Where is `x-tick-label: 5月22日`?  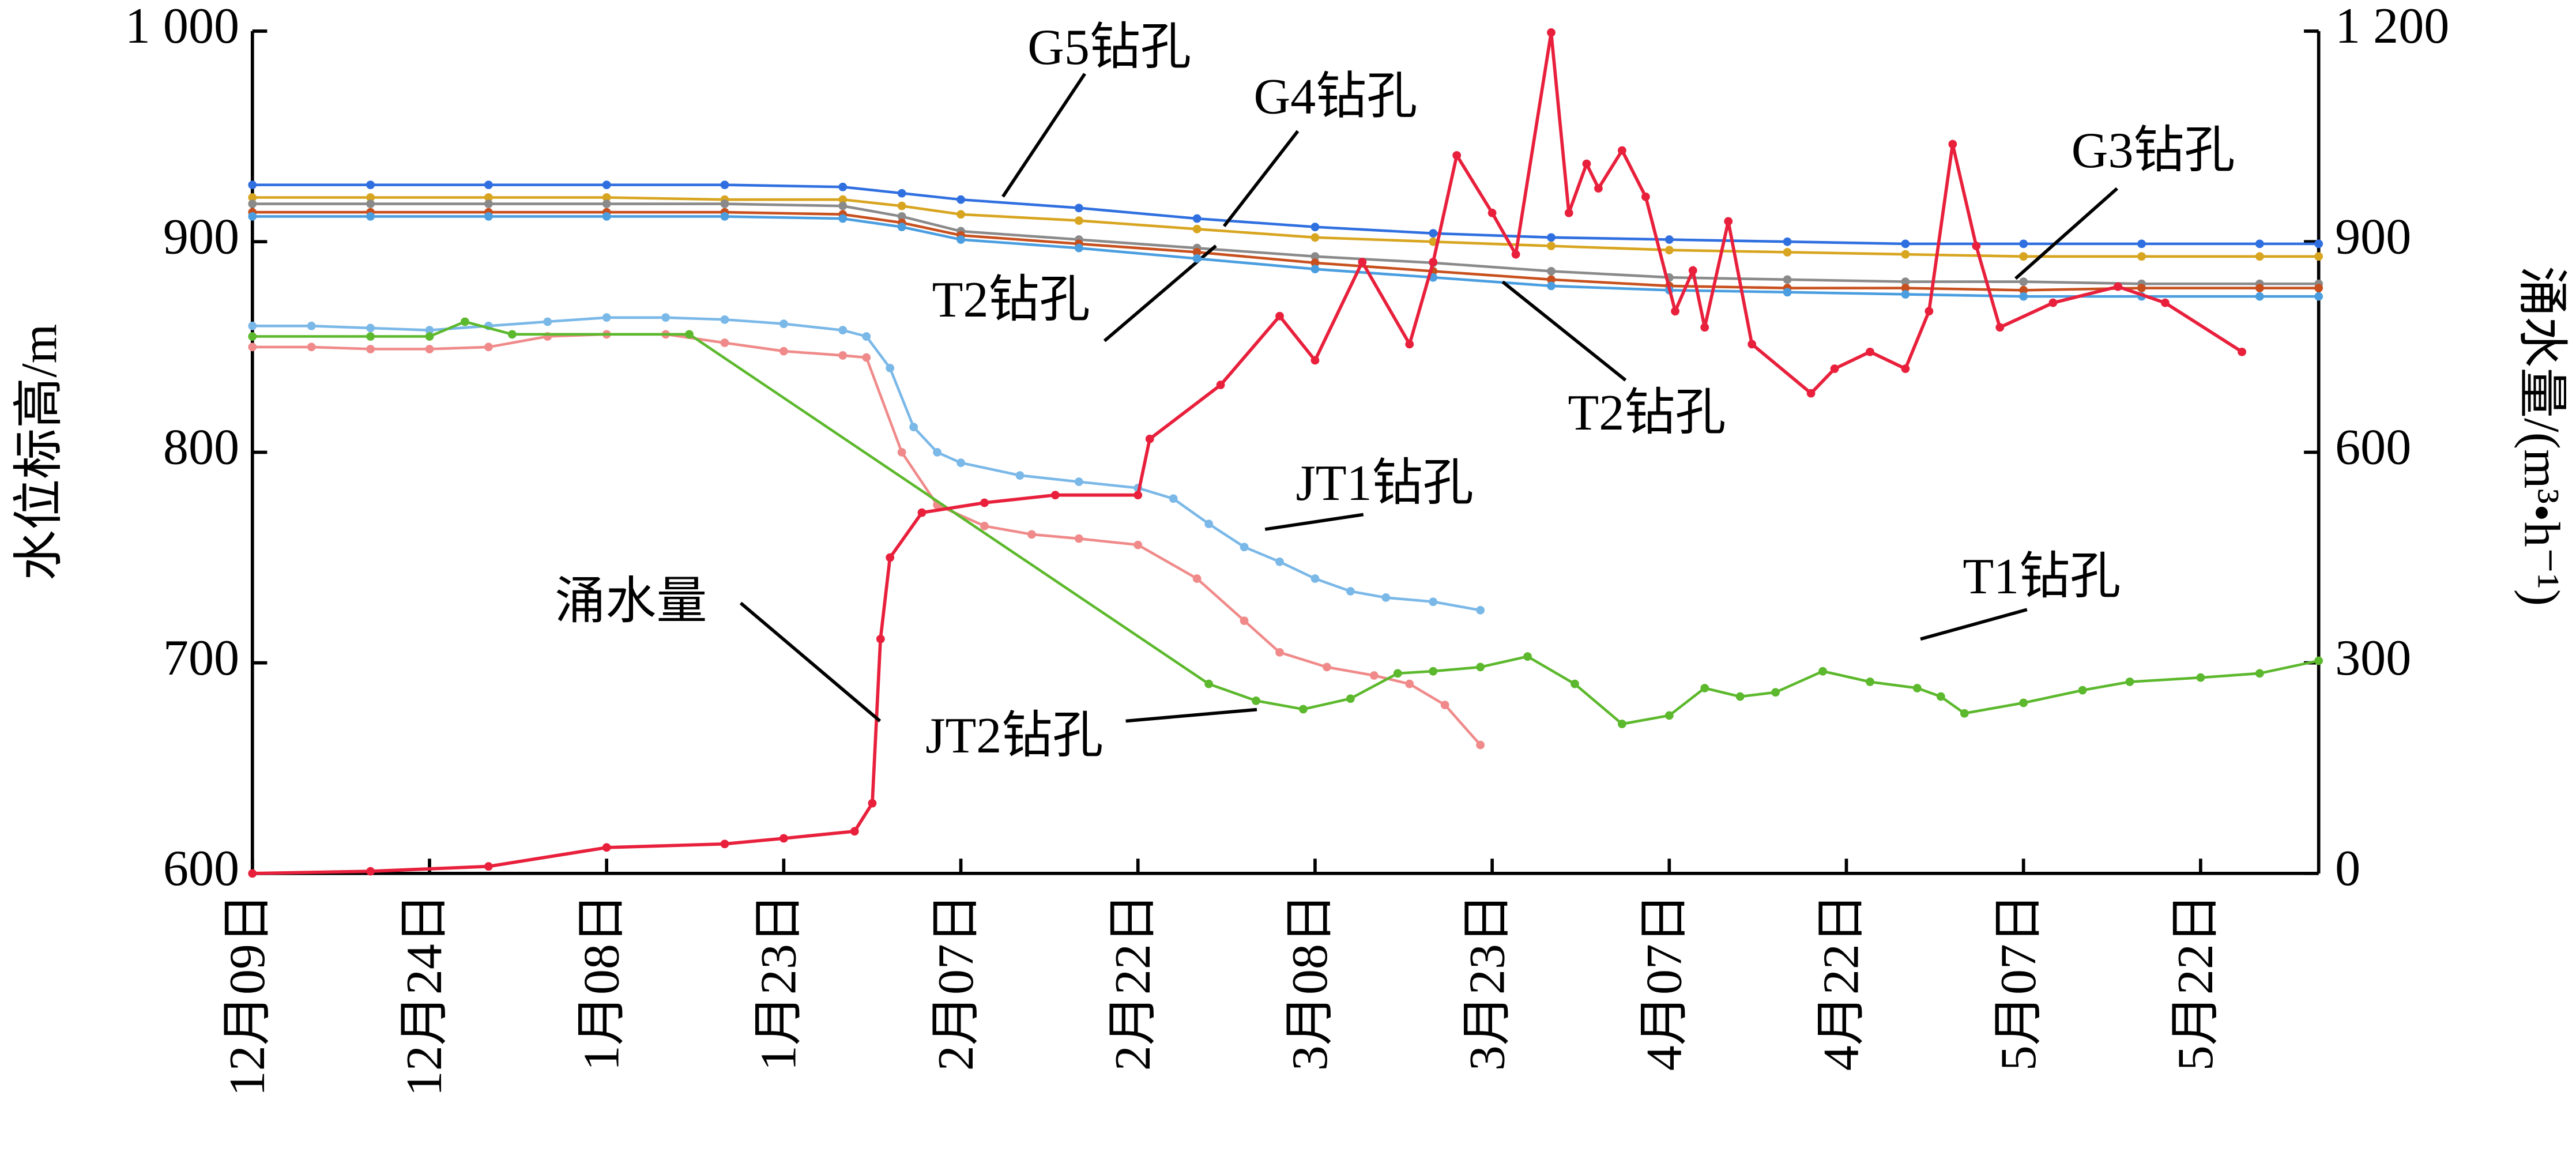
x-tick-label: 5月22日 is located at coordinates (2195, 982).